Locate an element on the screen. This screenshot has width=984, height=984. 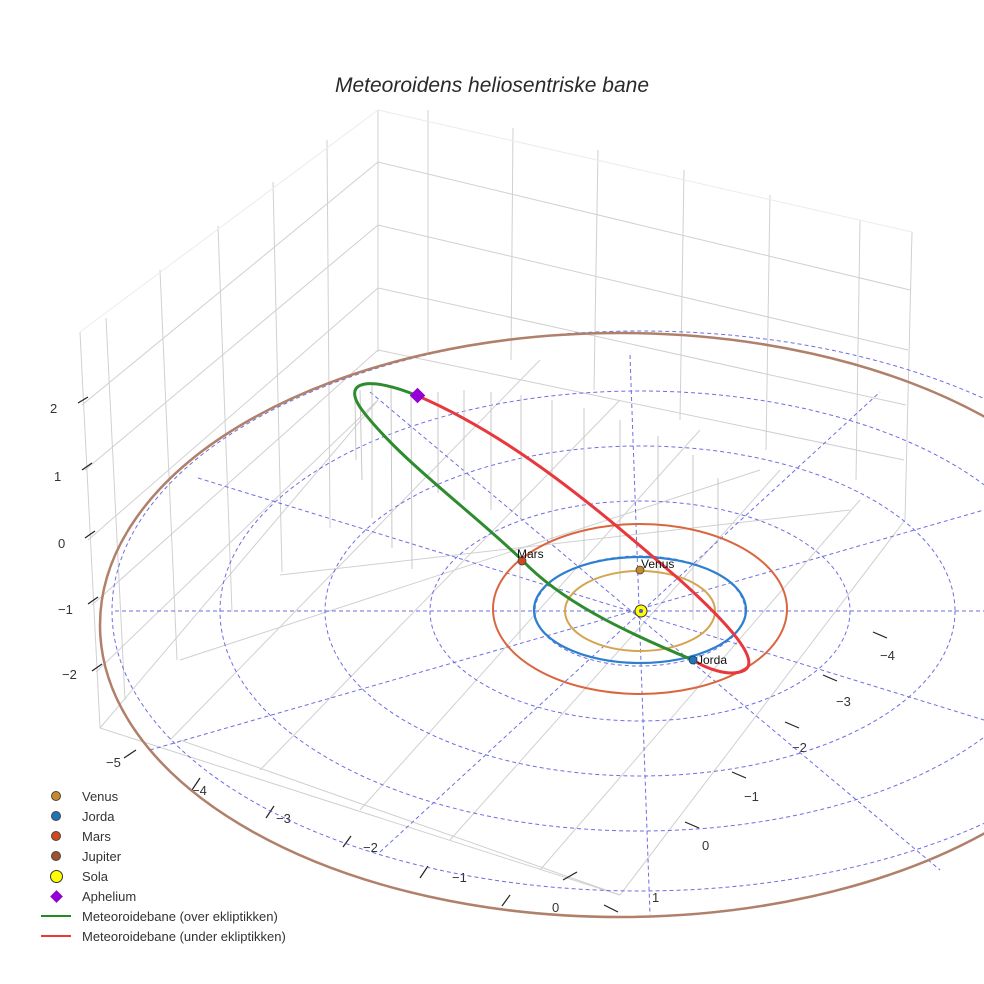
meteoroid-orbit-over is located at coordinates (523, 522).